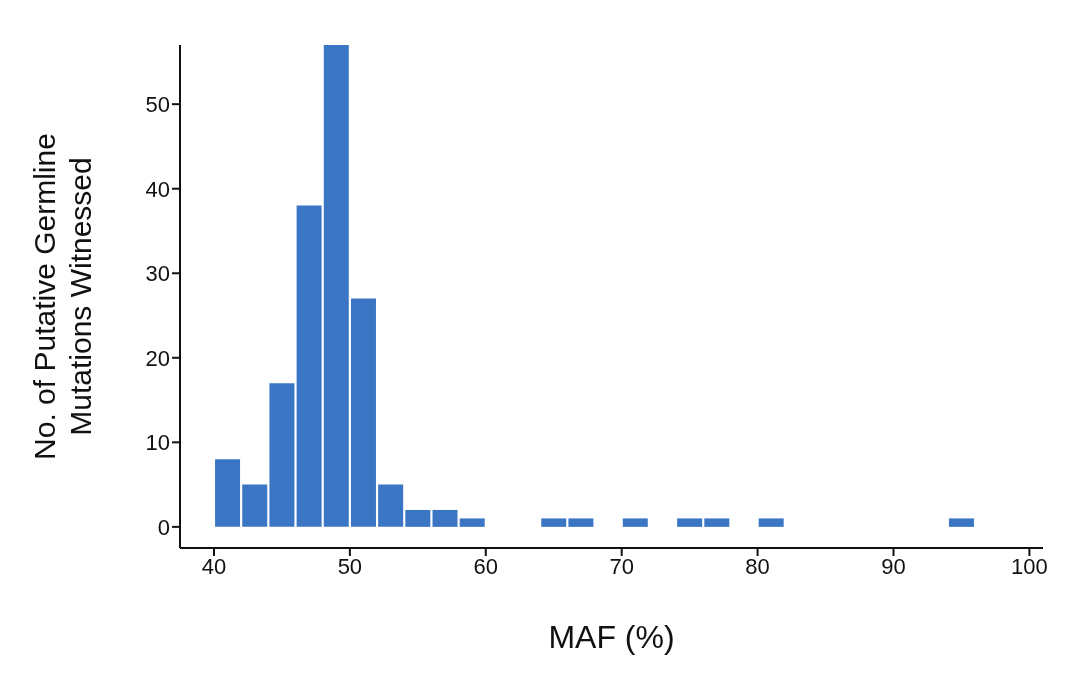 The height and width of the screenshot is (676, 1089). I want to click on y-tick-label: 0, so click(163, 527).